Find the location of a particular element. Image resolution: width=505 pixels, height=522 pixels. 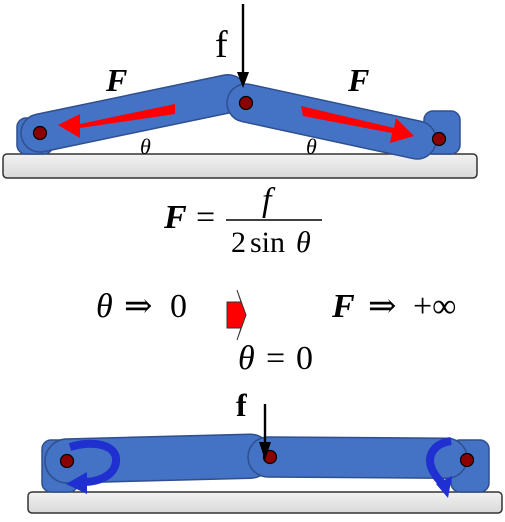

formula-equals: = is located at coordinates (206, 217).